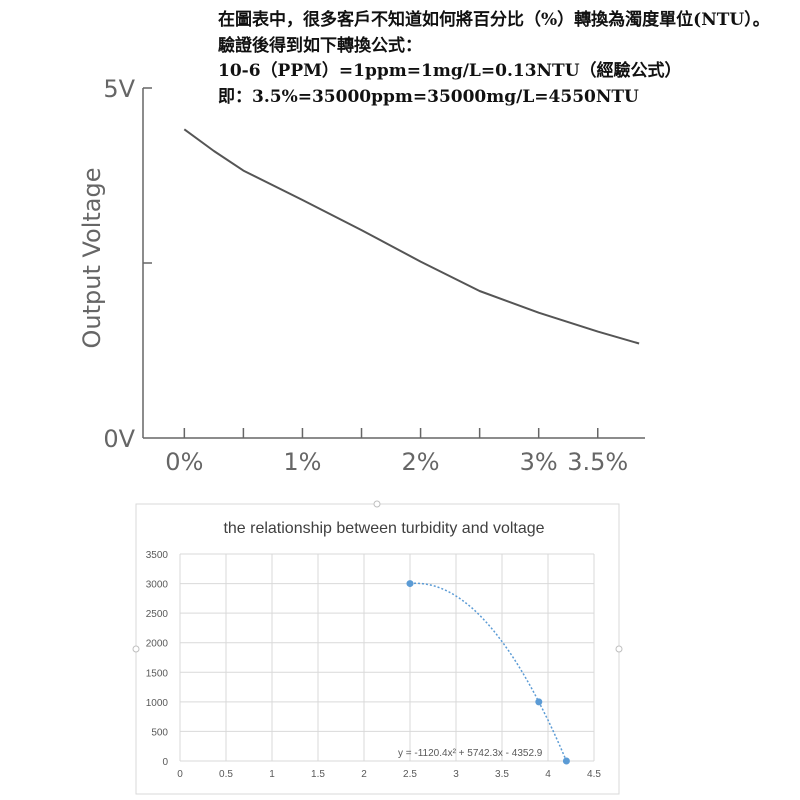 The image size is (800, 800). Describe the element at coordinates (594, 774) in the screenshot. I see `chart2-x-tick-label: 4.5` at that location.